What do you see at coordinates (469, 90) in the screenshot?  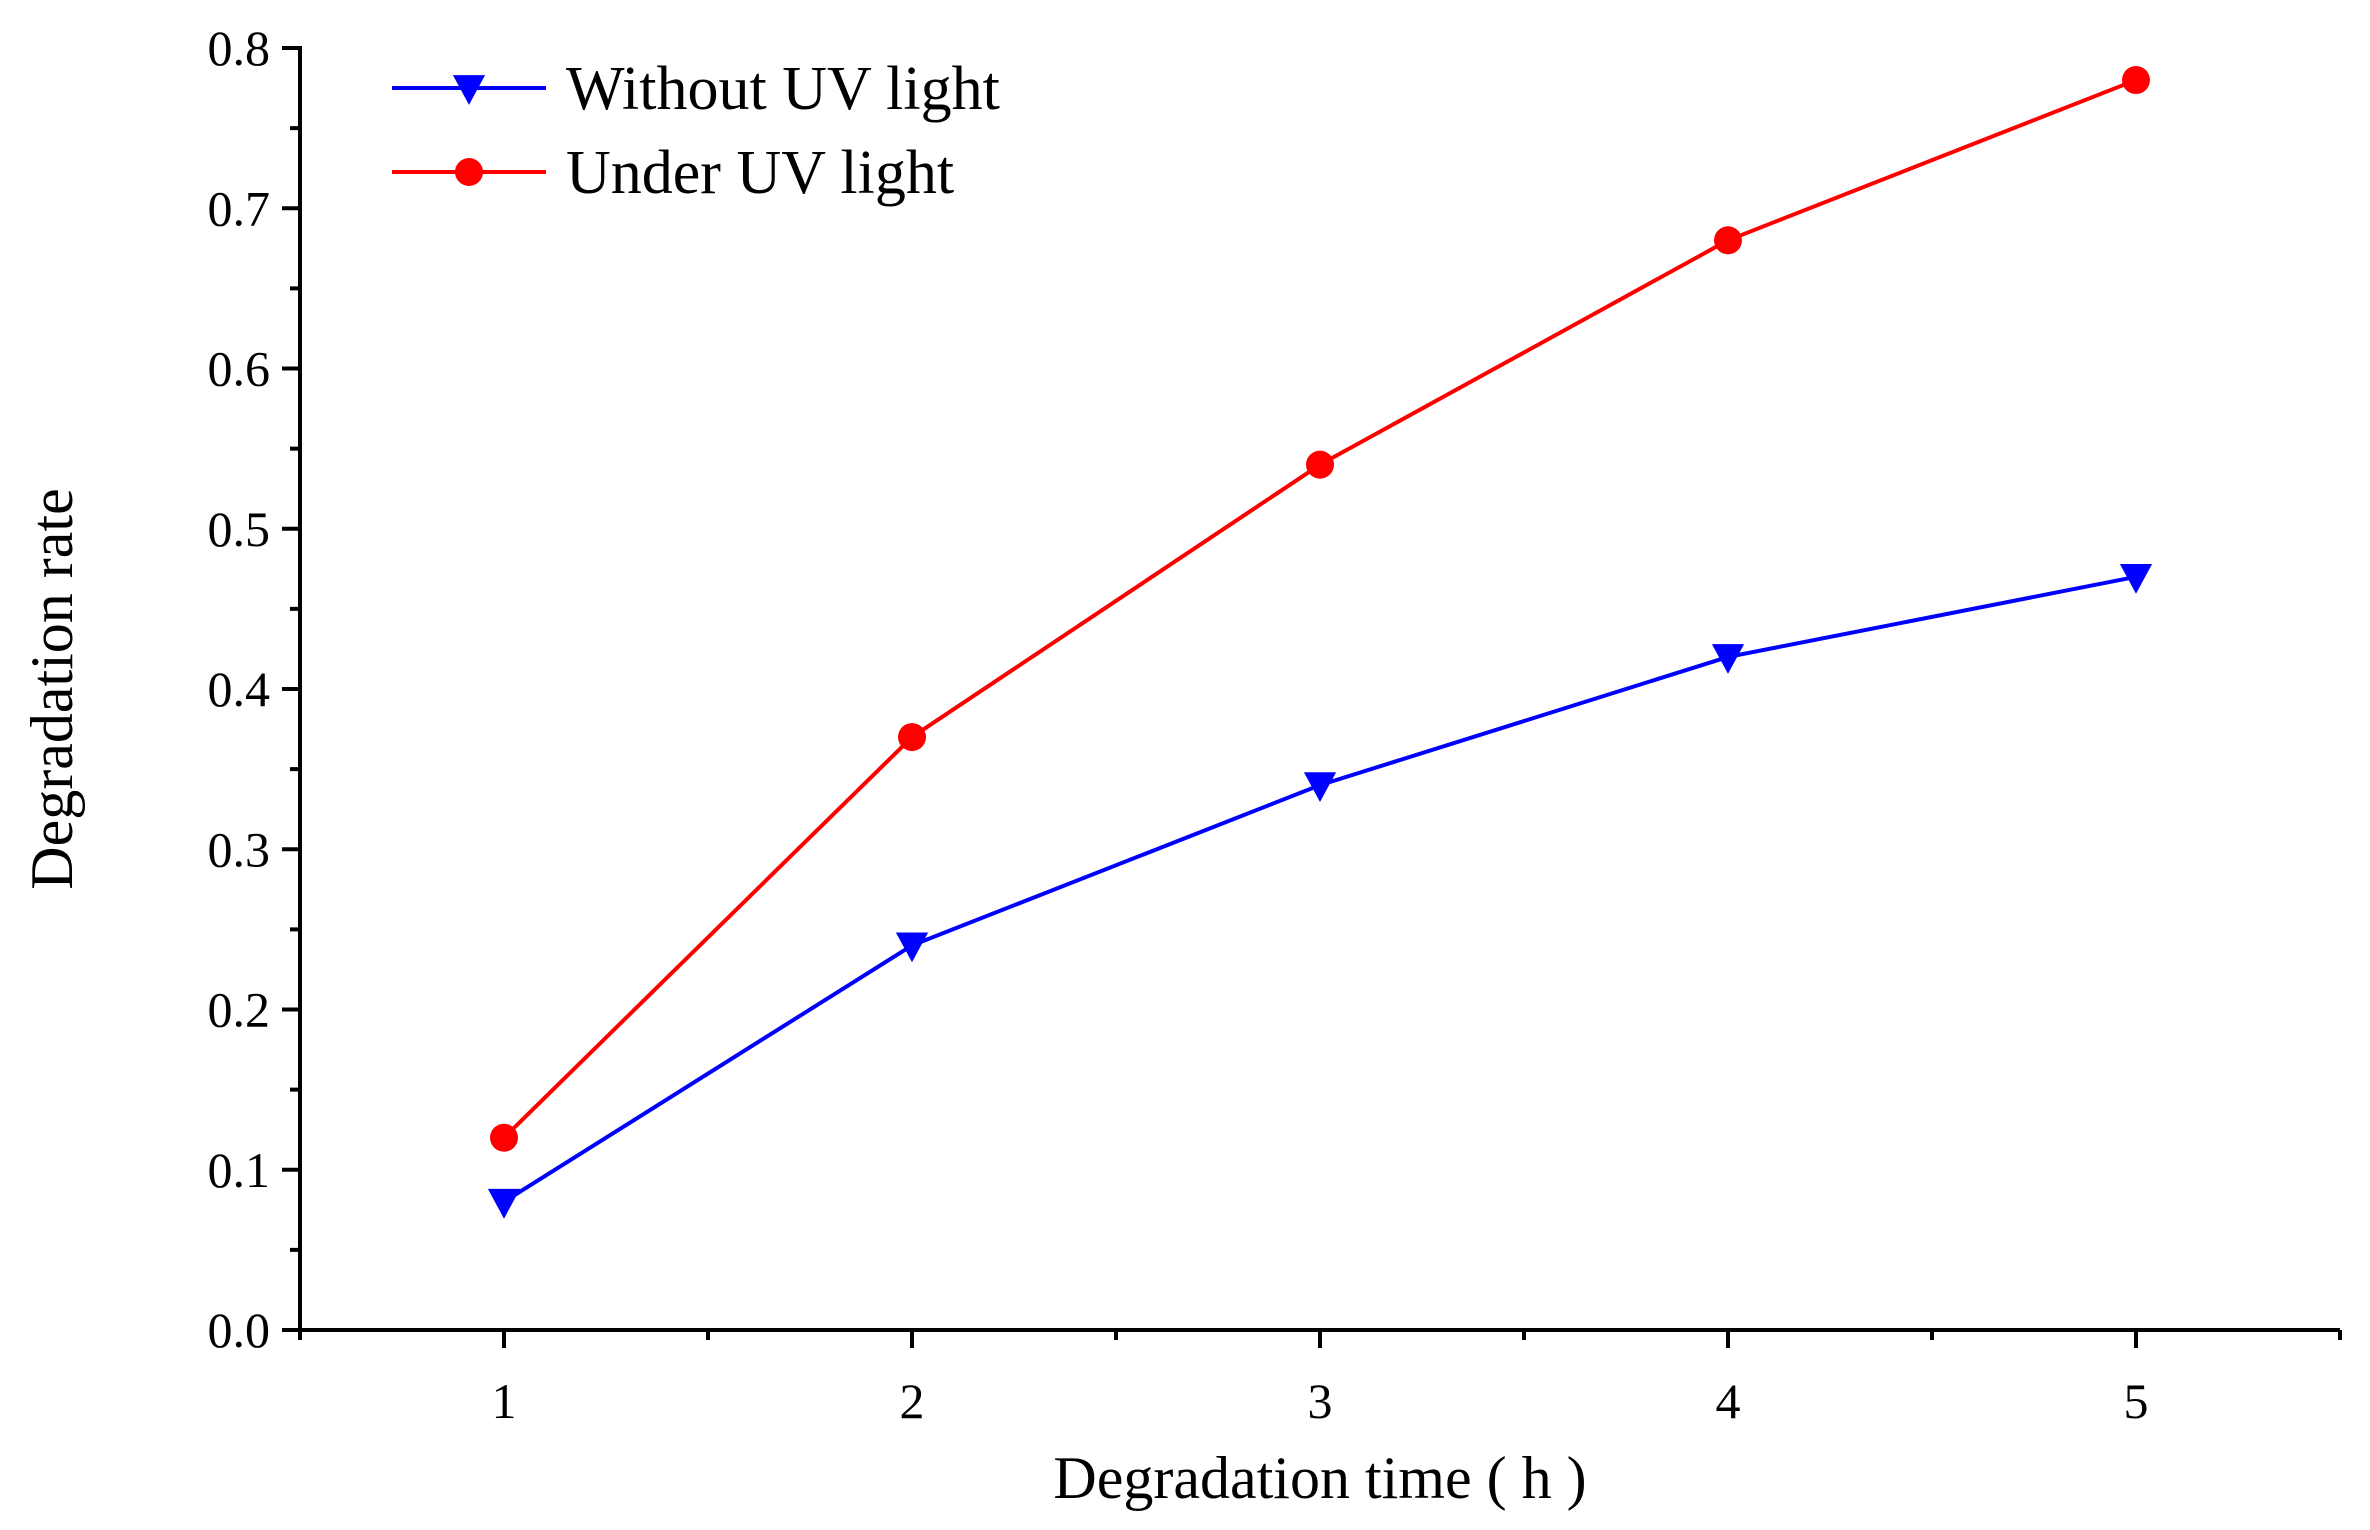 I see `legend-marker-without-uv-light` at bounding box center [469, 90].